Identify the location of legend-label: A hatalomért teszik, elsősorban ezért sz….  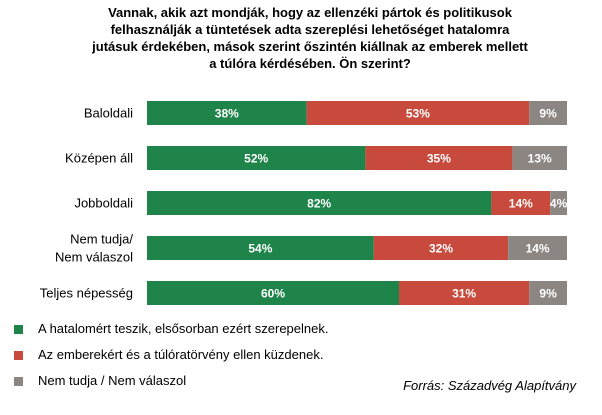
(183, 328).